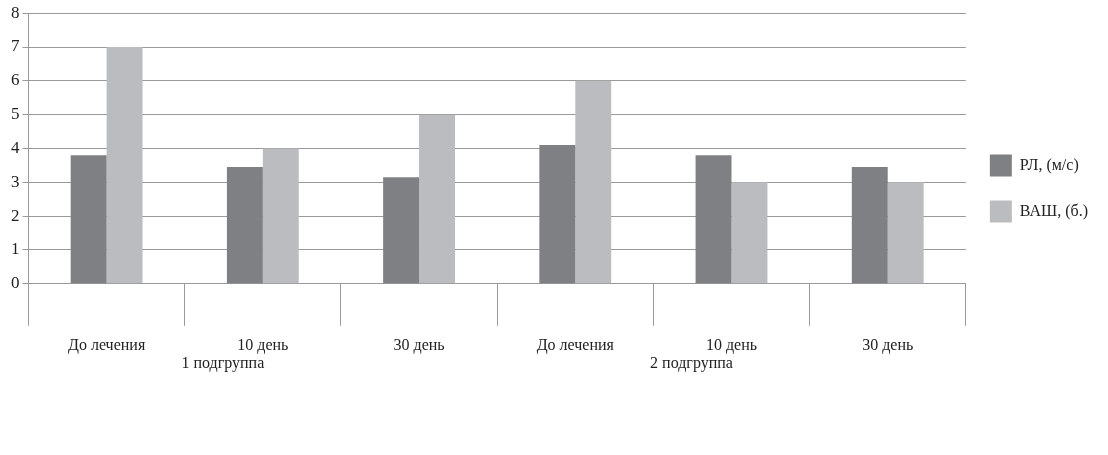 The height and width of the screenshot is (455, 1108). Describe the element at coordinates (15, 215) in the screenshot. I see `y-tick-label: 2` at that location.